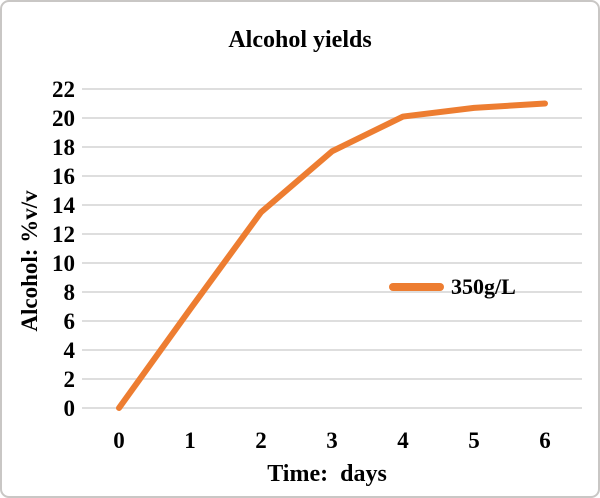 The width and height of the screenshot is (600, 498). What do you see at coordinates (483, 286) in the screenshot?
I see `legend-series-label: 350g/L` at bounding box center [483, 286].